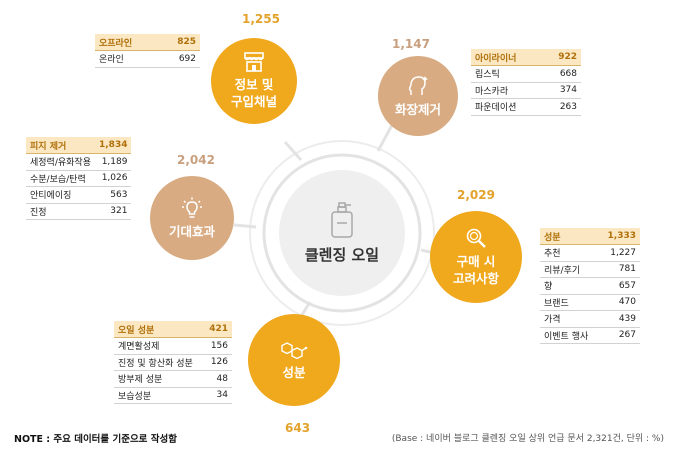 The image size is (680, 455). What do you see at coordinates (417, 109) in the screenshot?
I see `makeup-label: 화장제거` at bounding box center [417, 109].